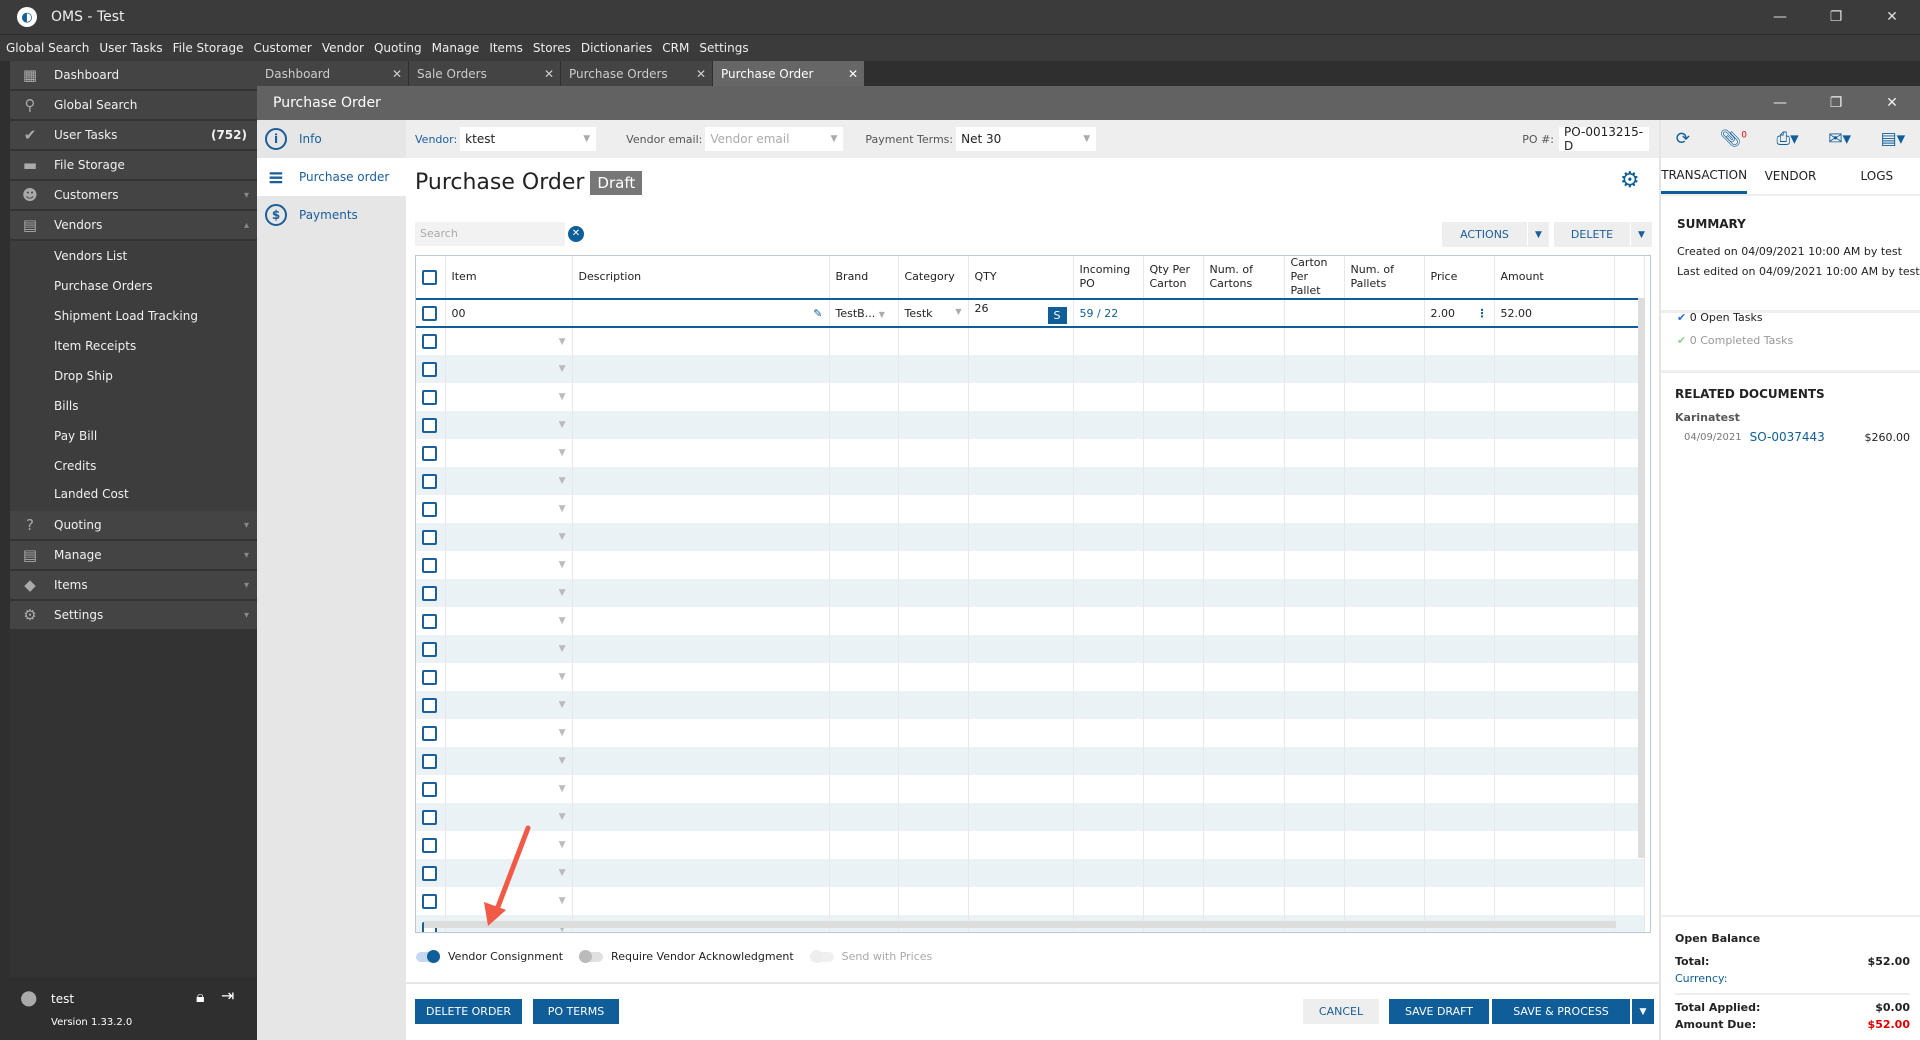  What do you see at coordinates (870, 956) in the screenshot?
I see `toggle-send-with-prices: Send with Prices` at bounding box center [870, 956].